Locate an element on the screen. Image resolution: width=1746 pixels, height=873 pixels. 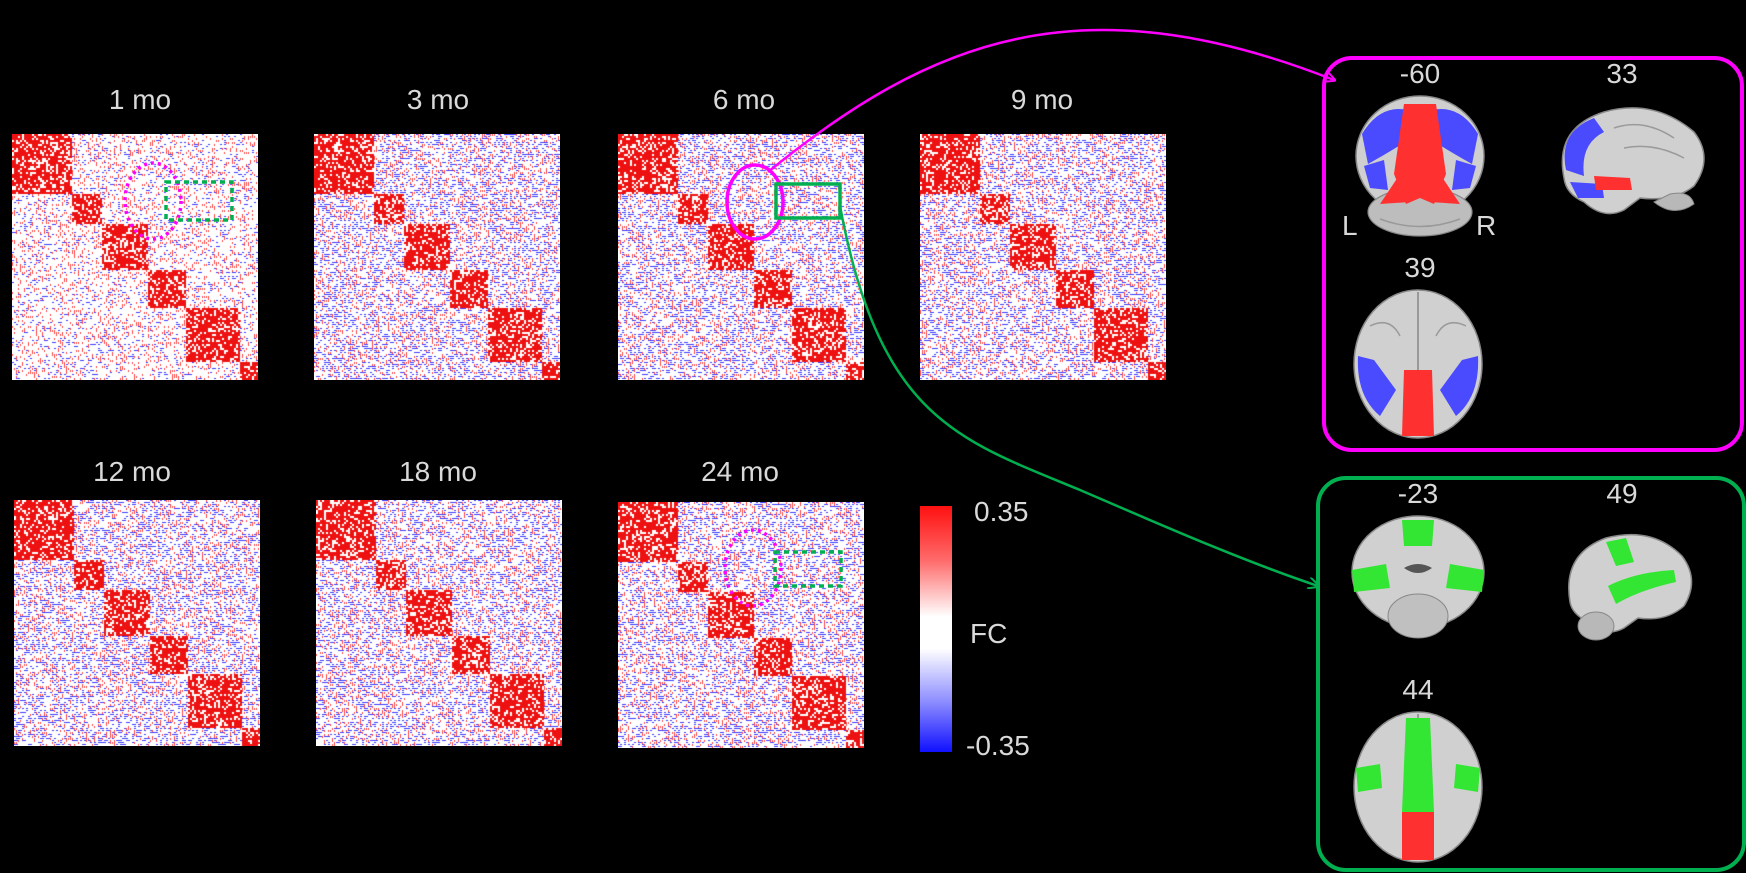
green-axial-coord: 44 is located at coordinates (1418, 689).